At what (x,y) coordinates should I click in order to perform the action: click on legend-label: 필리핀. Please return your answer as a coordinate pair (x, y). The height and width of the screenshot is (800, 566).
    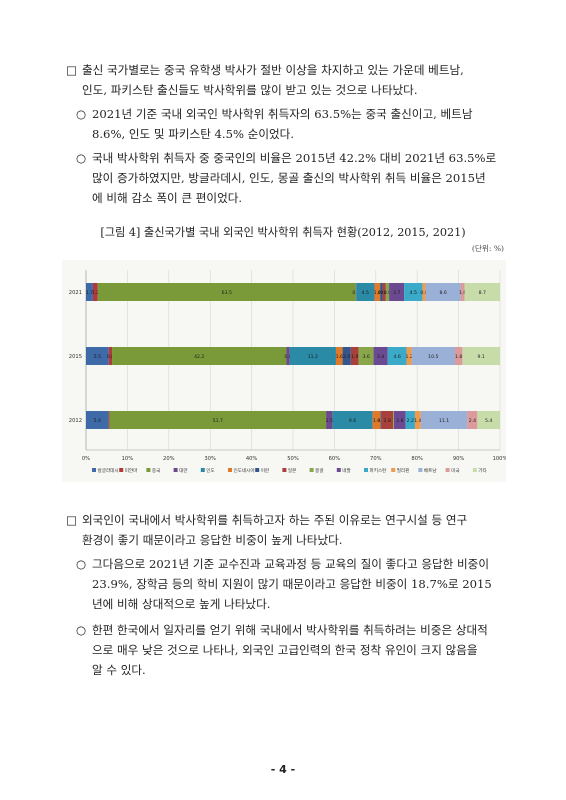
    Looking at the image, I should click on (403, 470).